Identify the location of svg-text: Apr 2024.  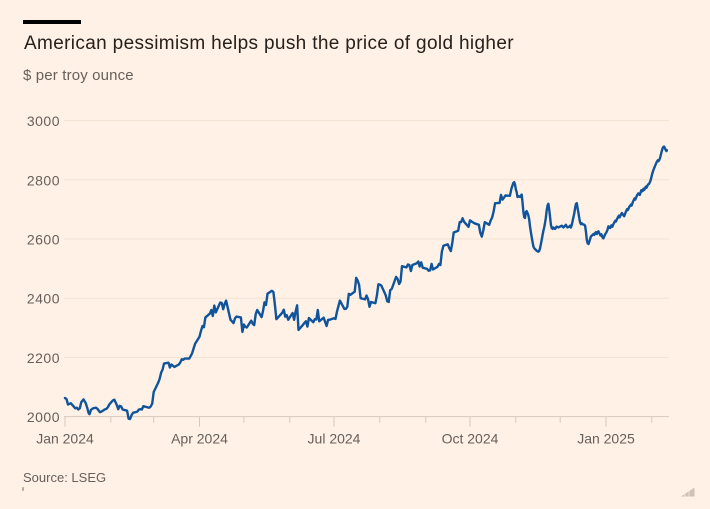
(199, 439).